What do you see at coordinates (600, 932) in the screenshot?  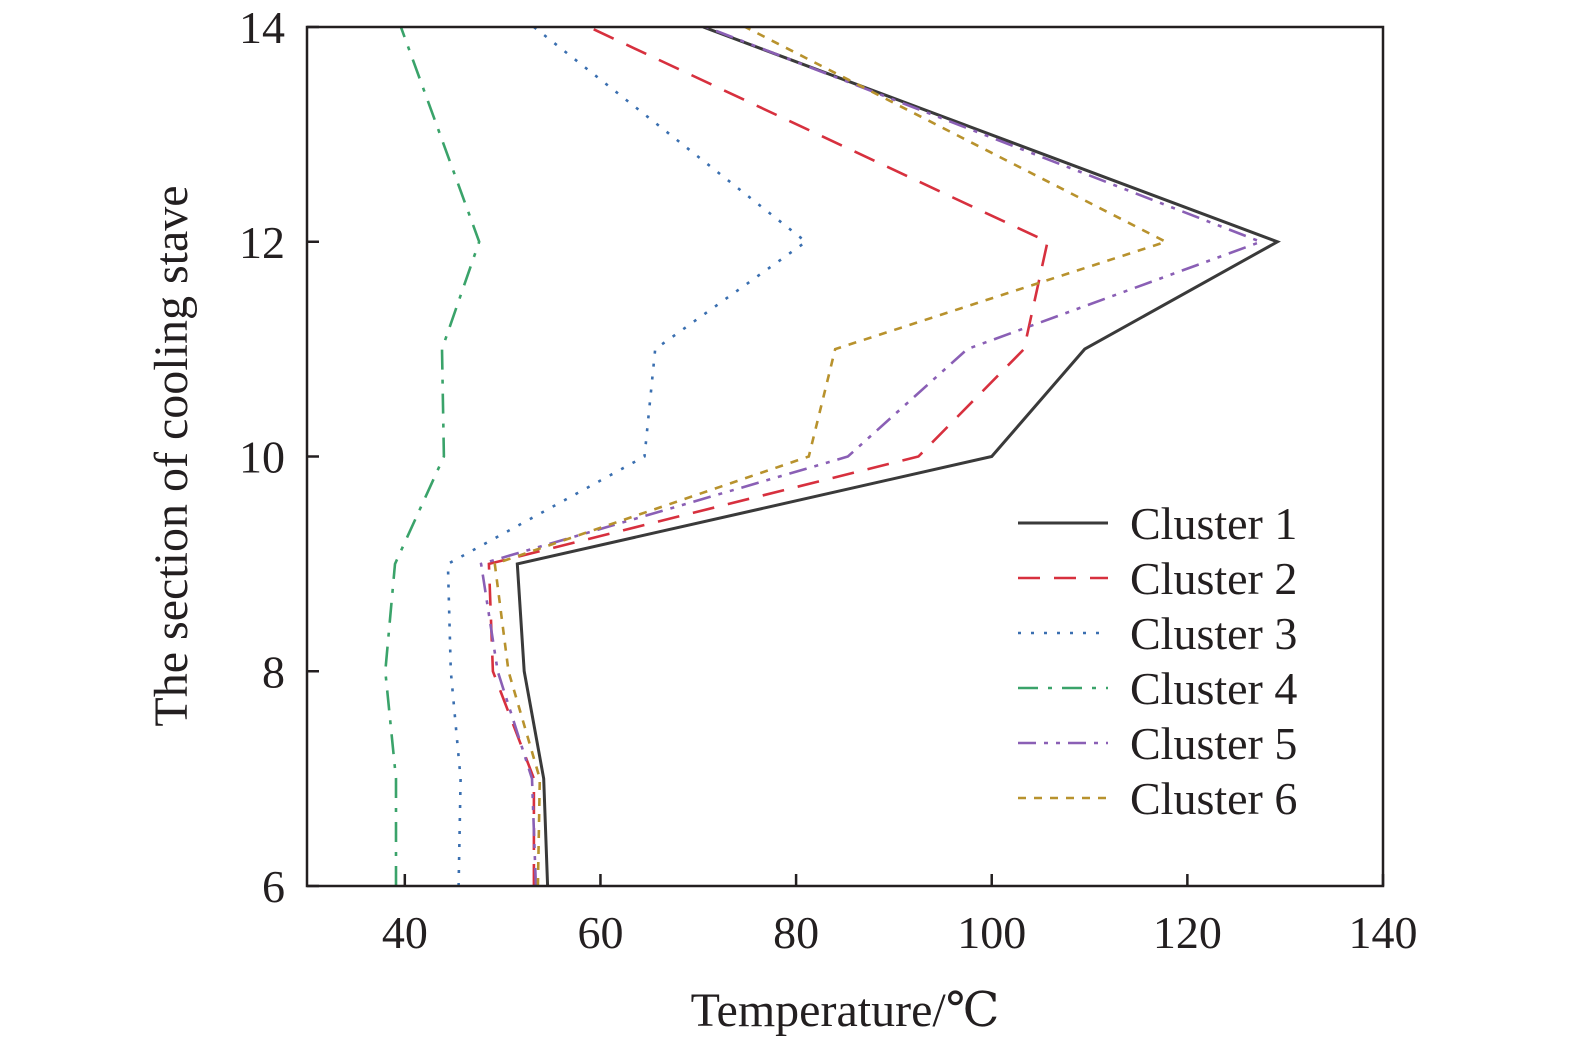 I see `x-tick-label: 60` at bounding box center [600, 932].